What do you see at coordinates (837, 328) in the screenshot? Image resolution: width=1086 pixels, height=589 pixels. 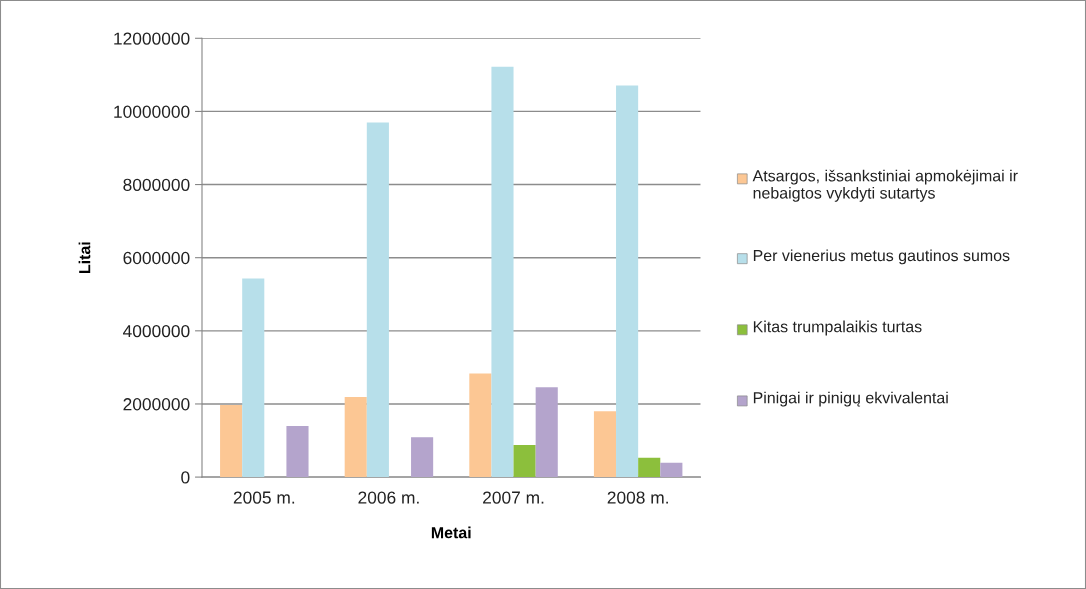 I see `legend-label: Kitas trumpalaikis turtas` at bounding box center [837, 328].